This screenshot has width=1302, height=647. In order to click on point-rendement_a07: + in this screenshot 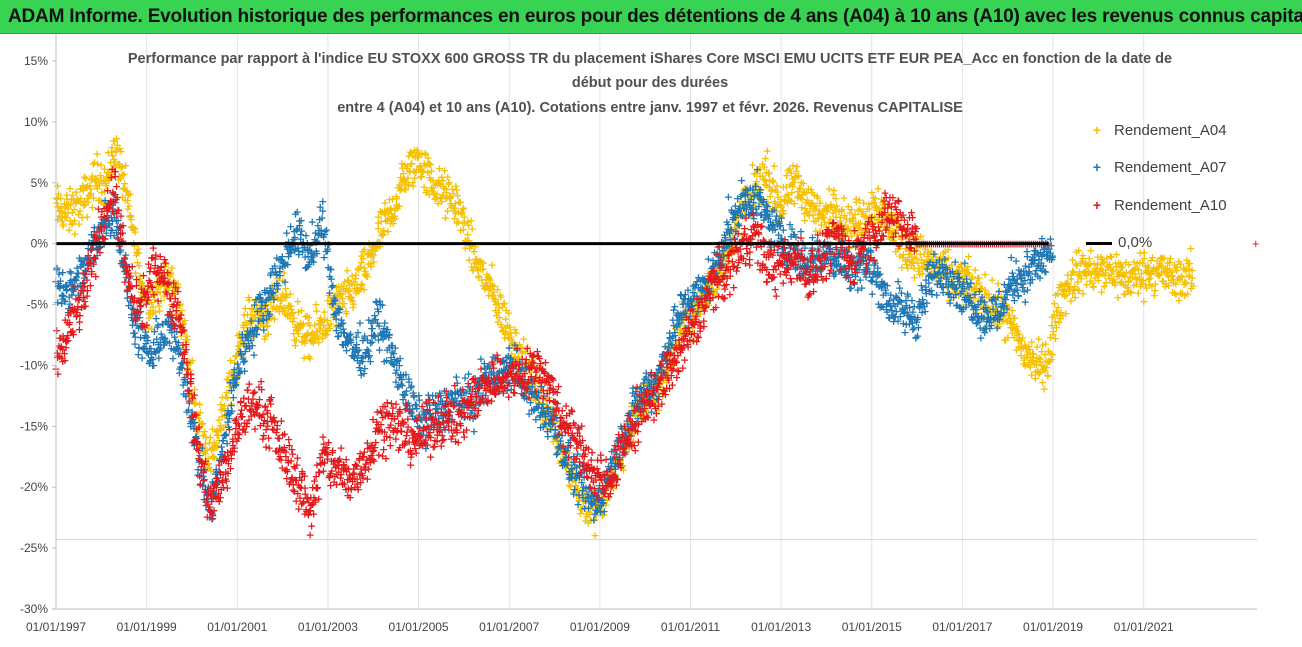, I will do `click(964, 263)`.